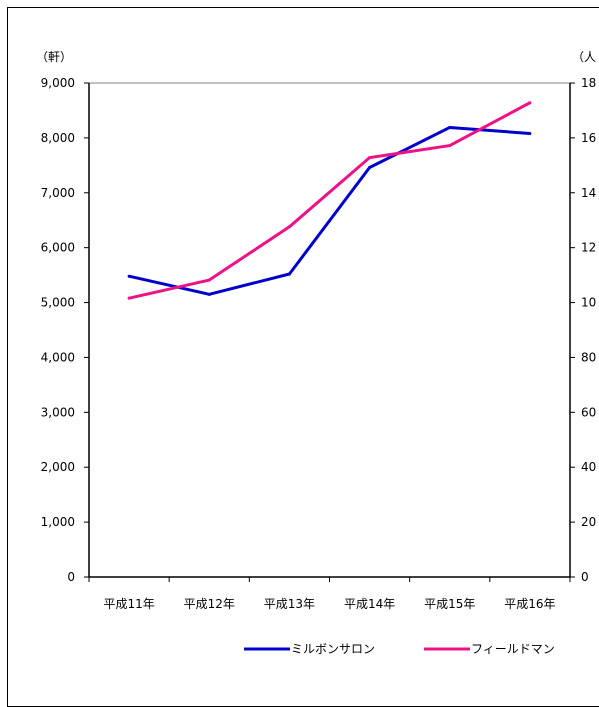 This screenshot has height=707, width=599. I want to click on legend-label-1: ミルボンサロン, so click(333, 649).